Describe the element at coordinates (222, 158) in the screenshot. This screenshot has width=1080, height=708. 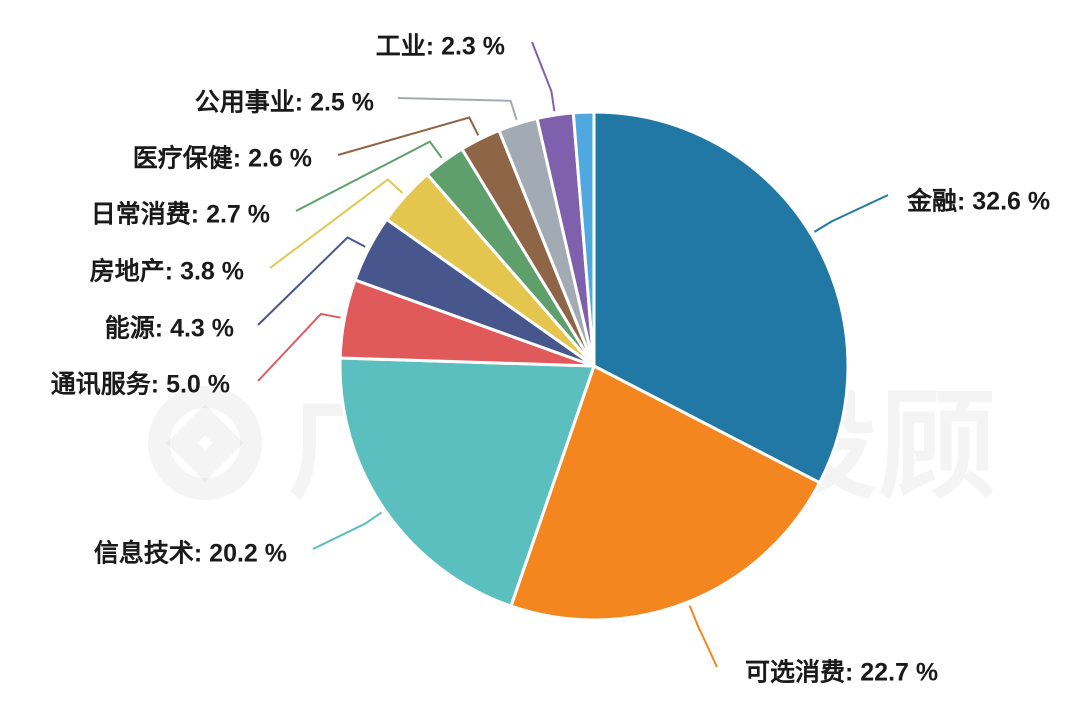
I see `slice-label: 医疗保健: 2.6 %` at that location.